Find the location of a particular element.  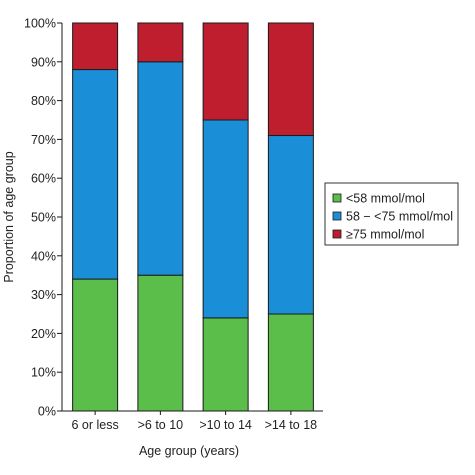

x-tick-label: >10 to 14 is located at coordinates (225, 425).